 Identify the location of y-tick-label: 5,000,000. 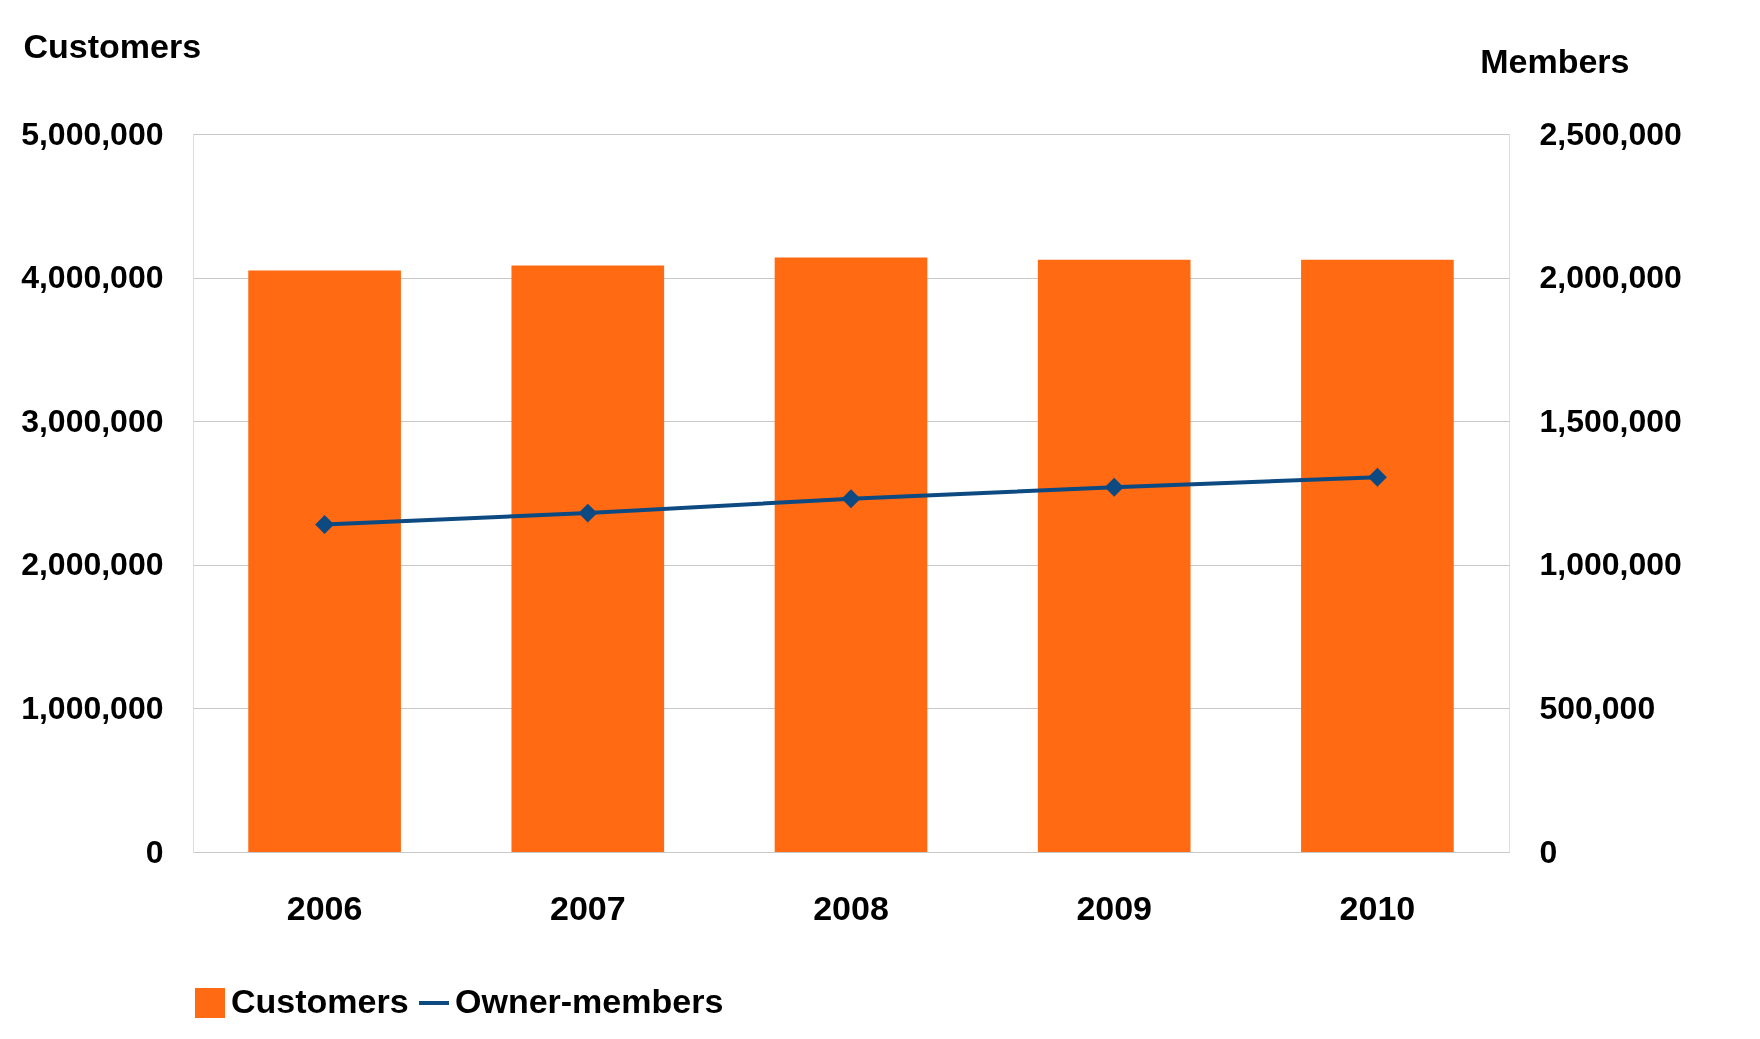
(92, 133).